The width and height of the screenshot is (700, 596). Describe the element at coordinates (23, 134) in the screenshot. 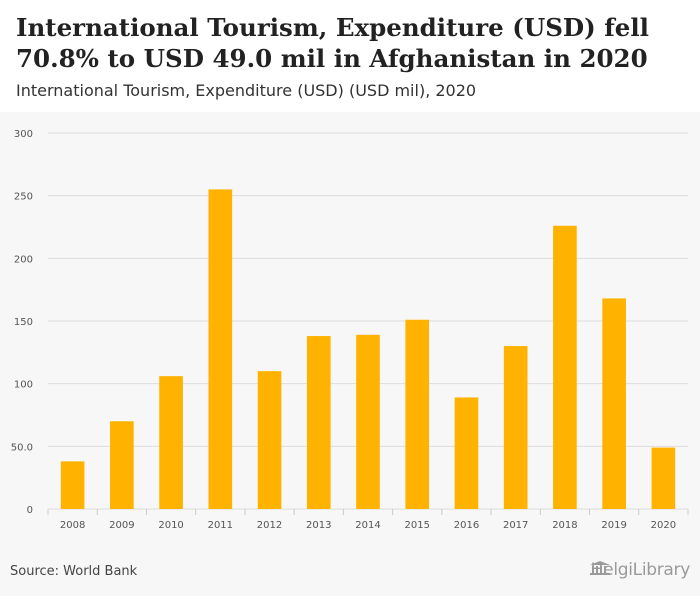

I see `y-tick-label: 300` at that location.